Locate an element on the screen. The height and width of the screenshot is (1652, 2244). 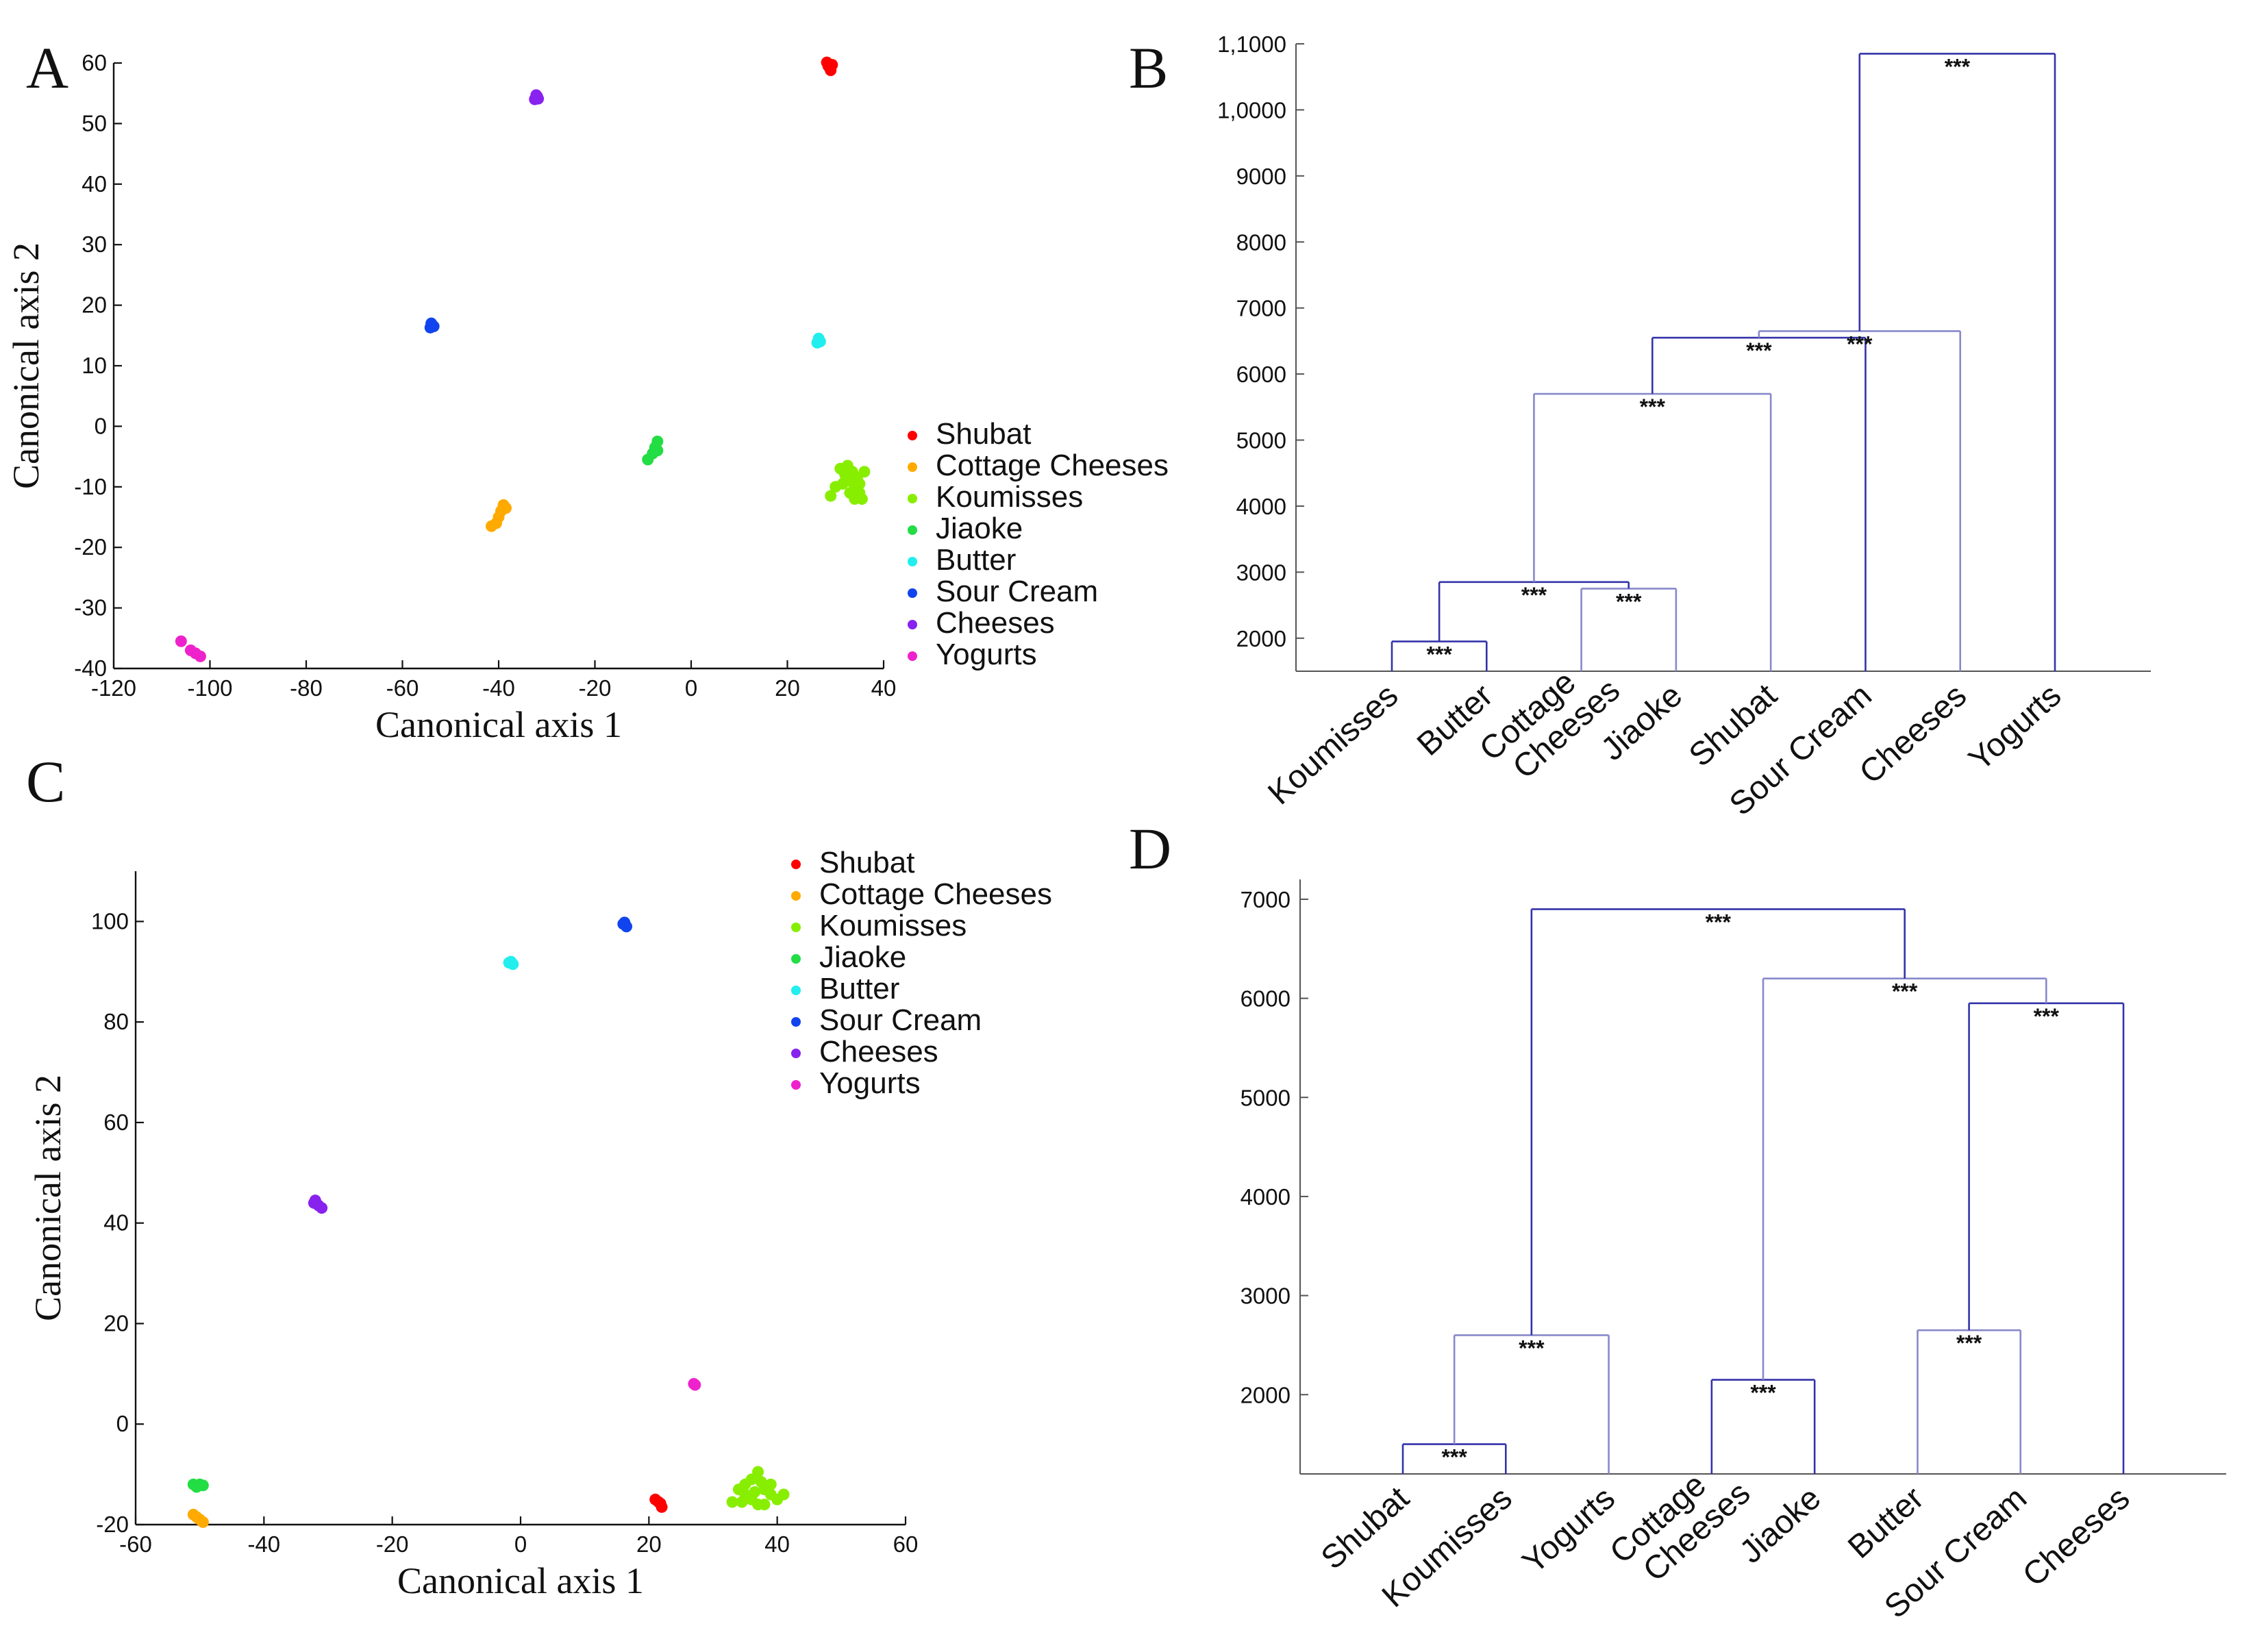
x-tick-label: -80 is located at coordinates (307, 688).